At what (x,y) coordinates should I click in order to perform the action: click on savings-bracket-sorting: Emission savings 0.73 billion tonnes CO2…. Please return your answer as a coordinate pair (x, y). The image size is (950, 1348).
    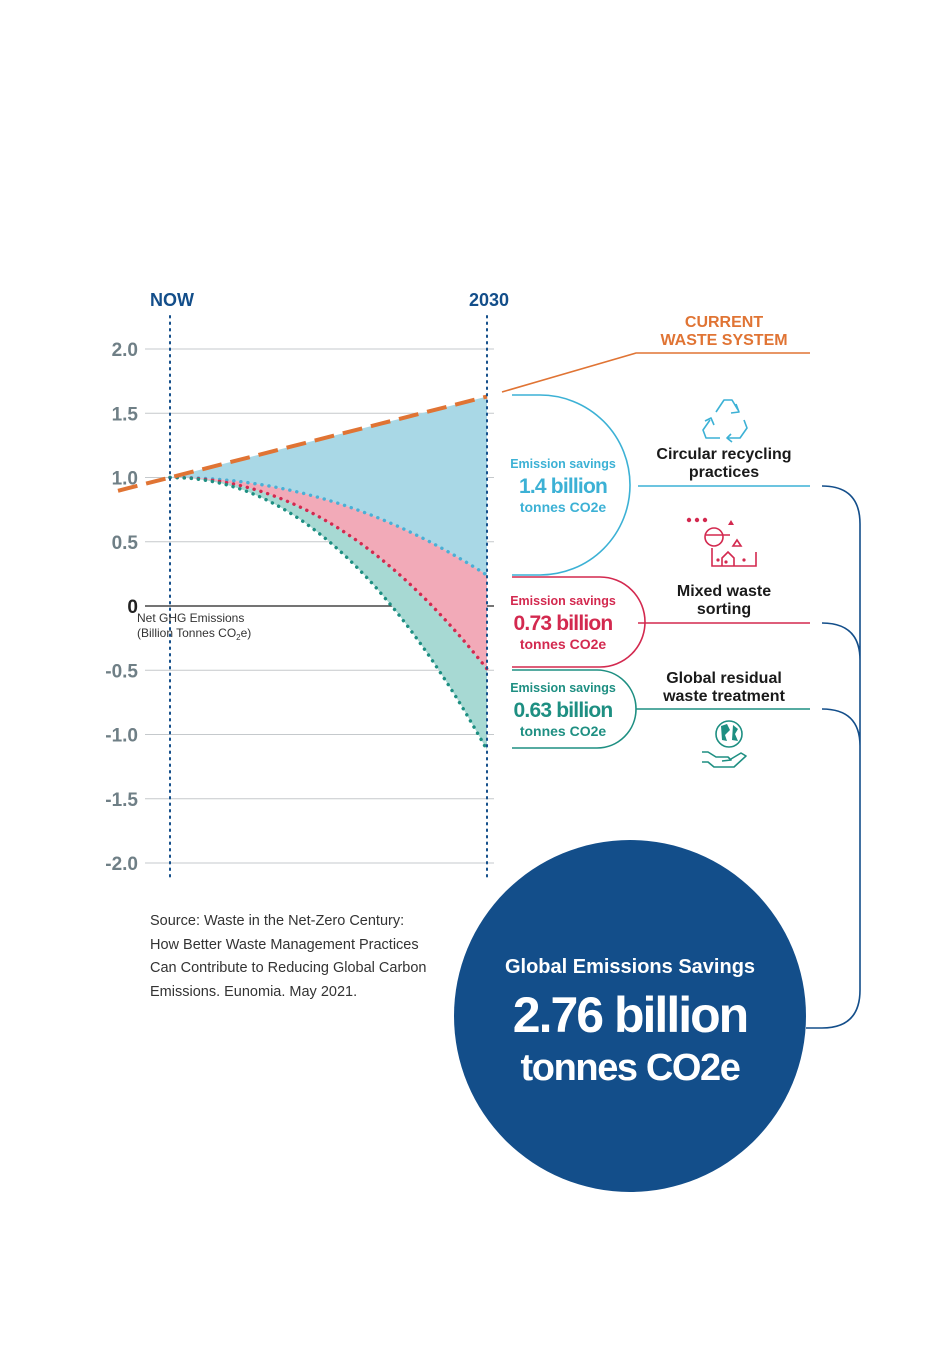
    Looking at the image, I should click on (660, 622).